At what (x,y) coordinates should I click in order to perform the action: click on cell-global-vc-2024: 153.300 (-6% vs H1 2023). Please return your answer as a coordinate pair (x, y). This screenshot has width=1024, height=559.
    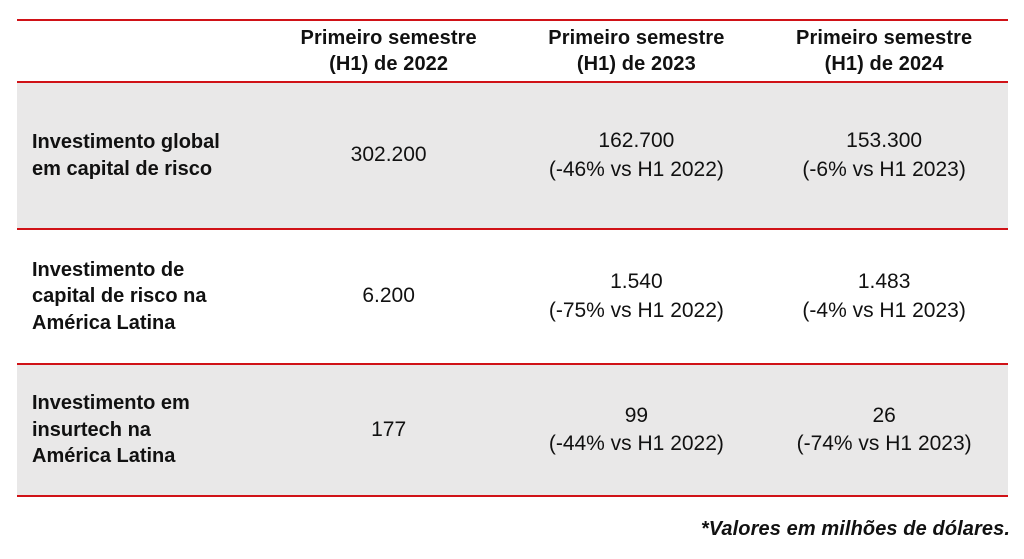
    Looking at the image, I should click on (884, 155).